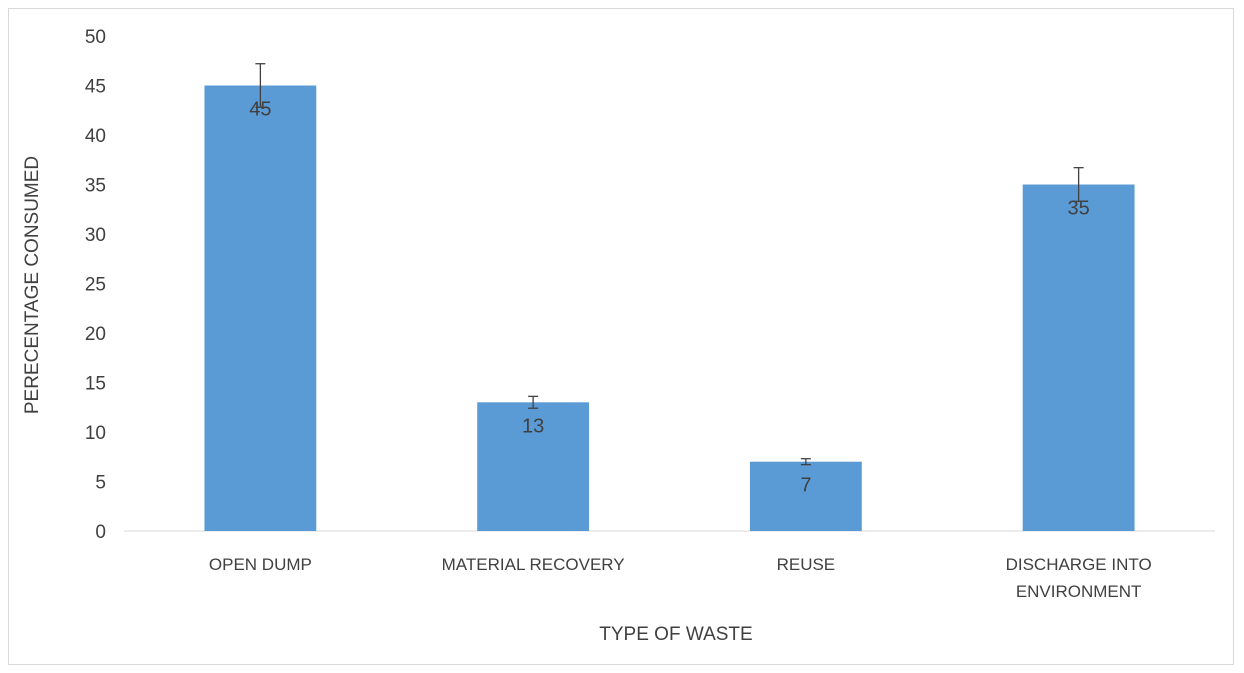  What do you see at coordinates (805, 486) in the screenshot?
I see `data-label: 7` at bounding box center [805, 486].